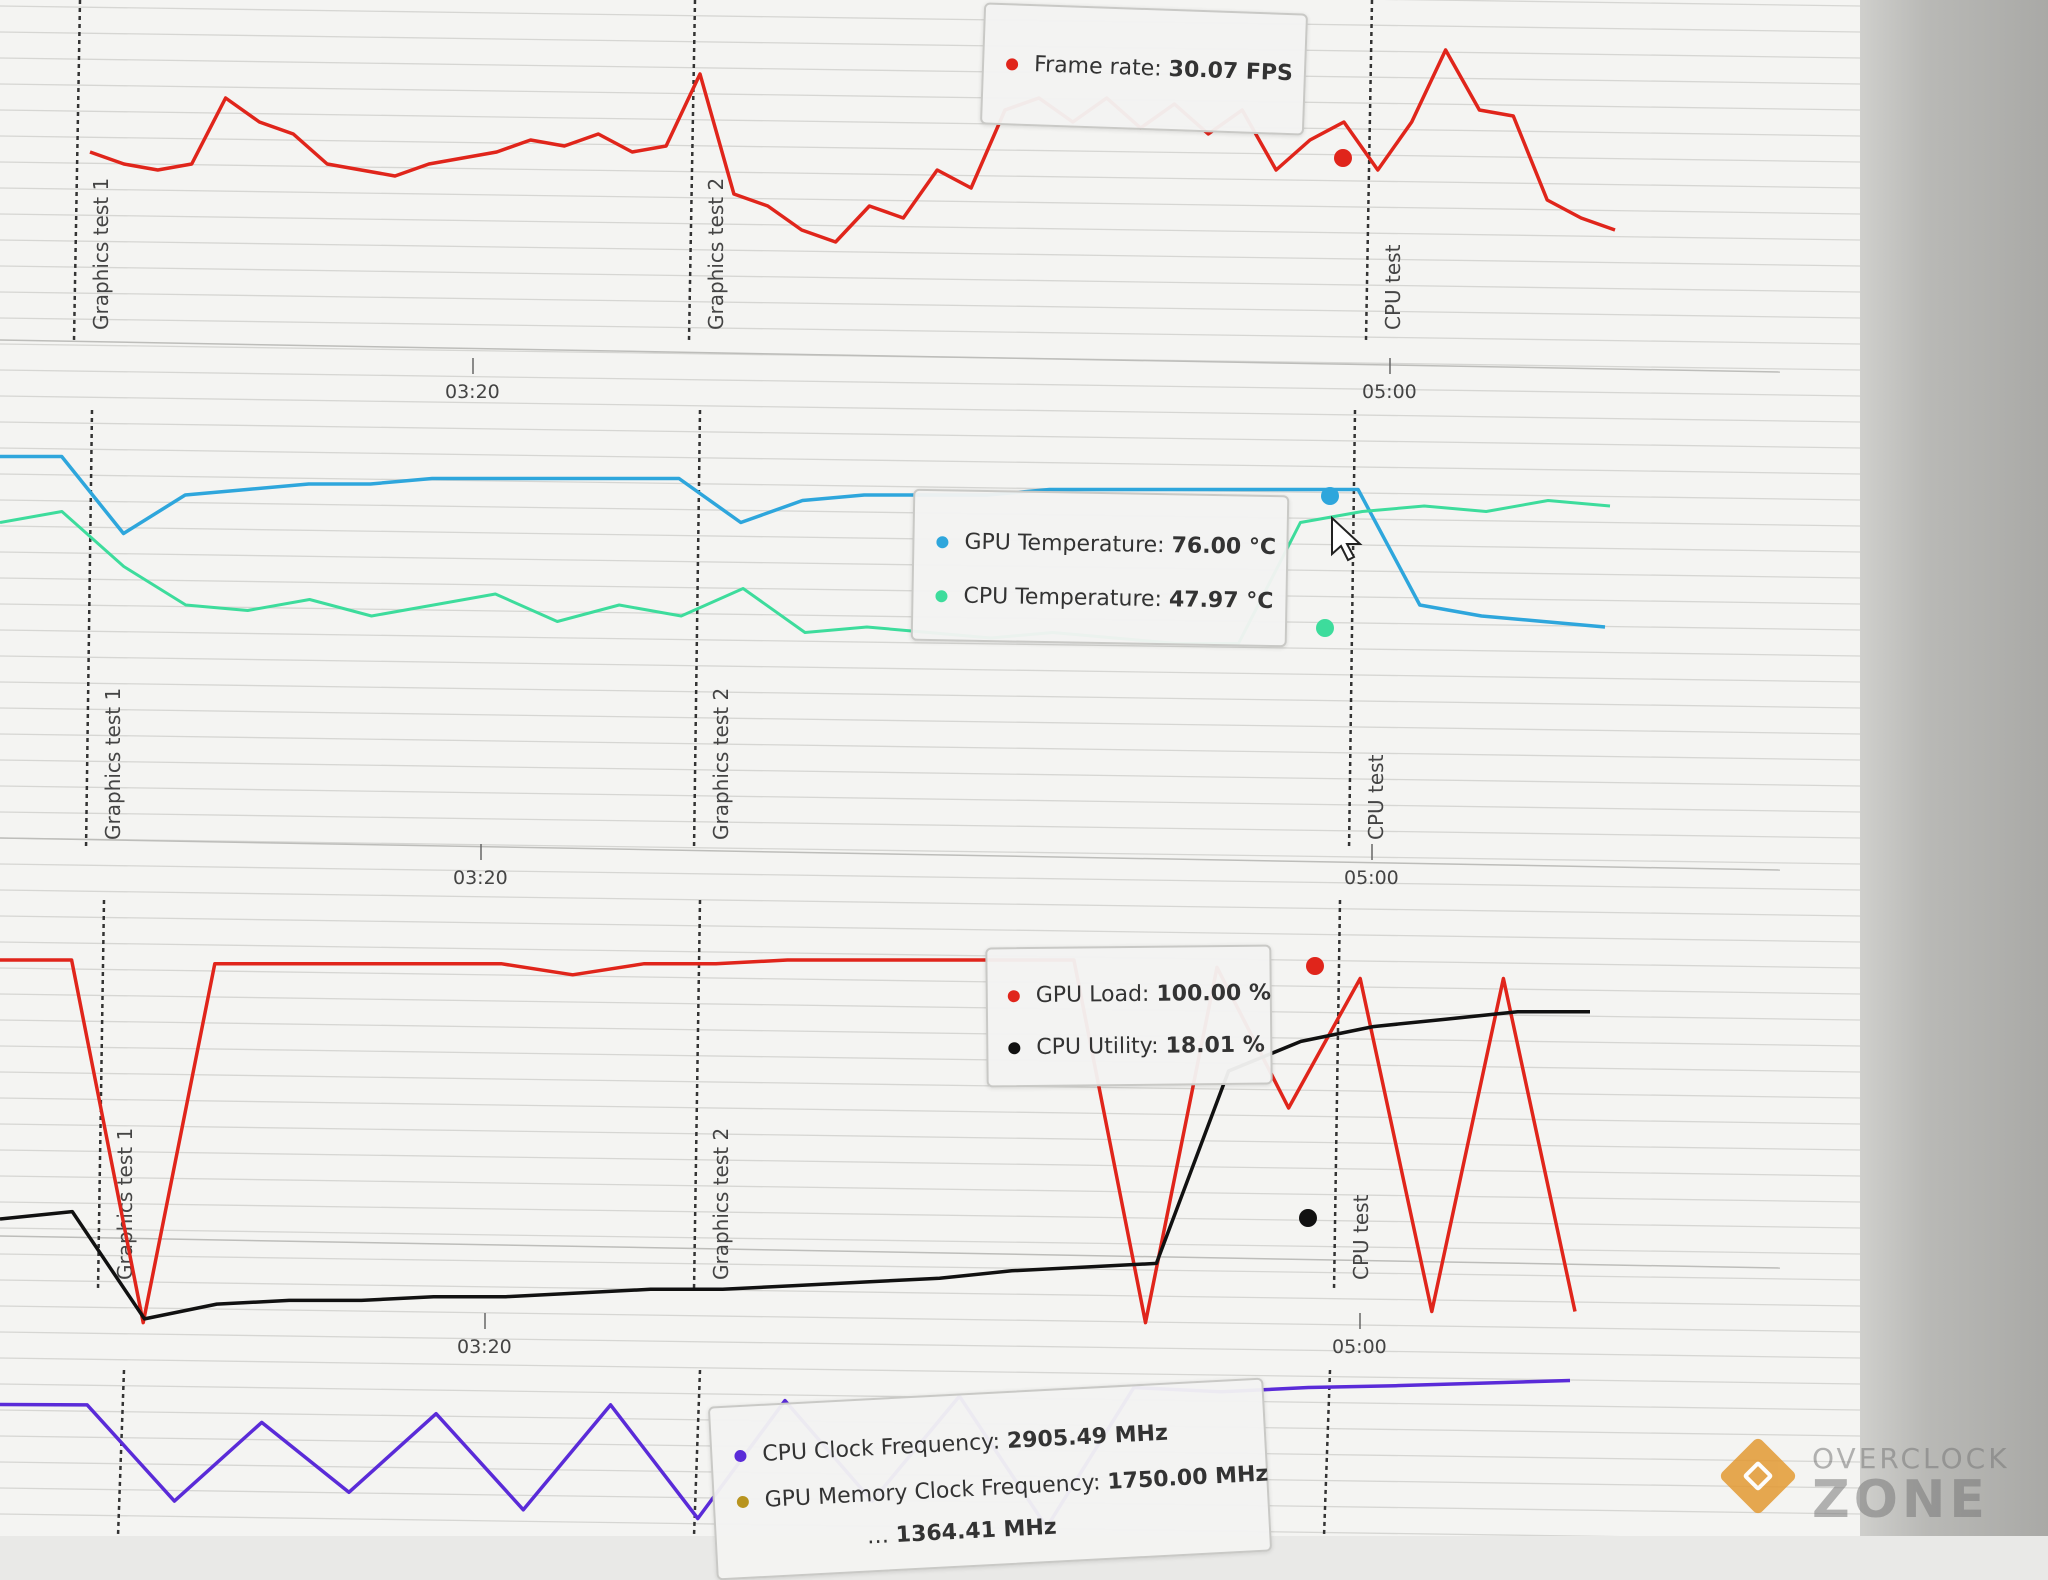  I want to click on gpu-load-label: GPU Load:, so click(1092, 994).